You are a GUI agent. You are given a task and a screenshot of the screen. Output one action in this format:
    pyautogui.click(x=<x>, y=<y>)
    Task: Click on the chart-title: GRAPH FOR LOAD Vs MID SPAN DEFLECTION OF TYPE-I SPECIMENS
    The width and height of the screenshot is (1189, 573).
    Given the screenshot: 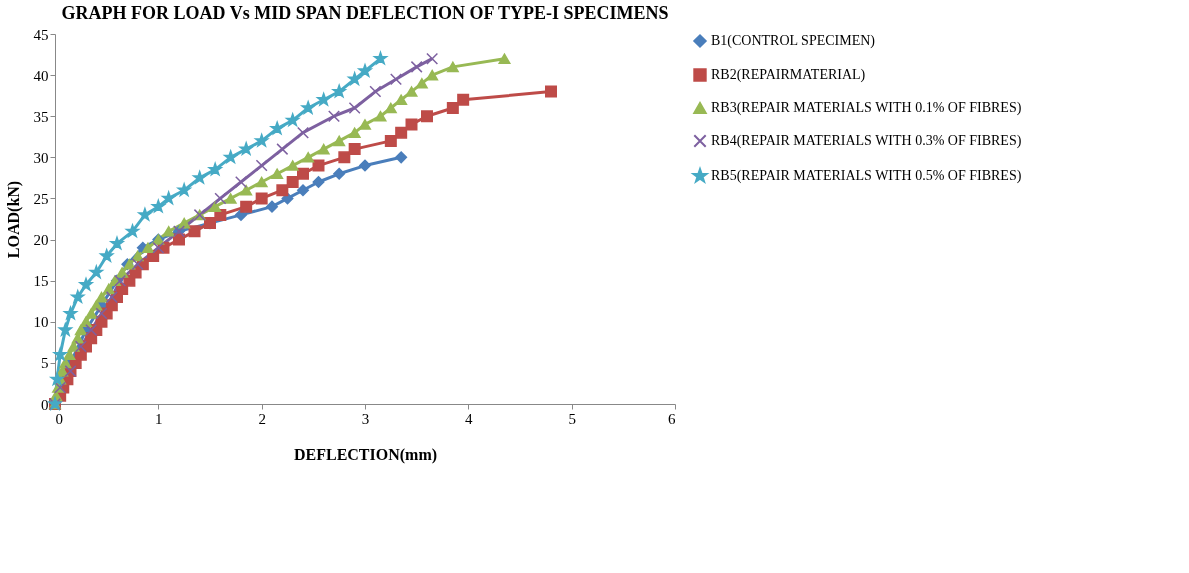 What is the action you would take?
    pyautogui.click(x=365, y=13)
    